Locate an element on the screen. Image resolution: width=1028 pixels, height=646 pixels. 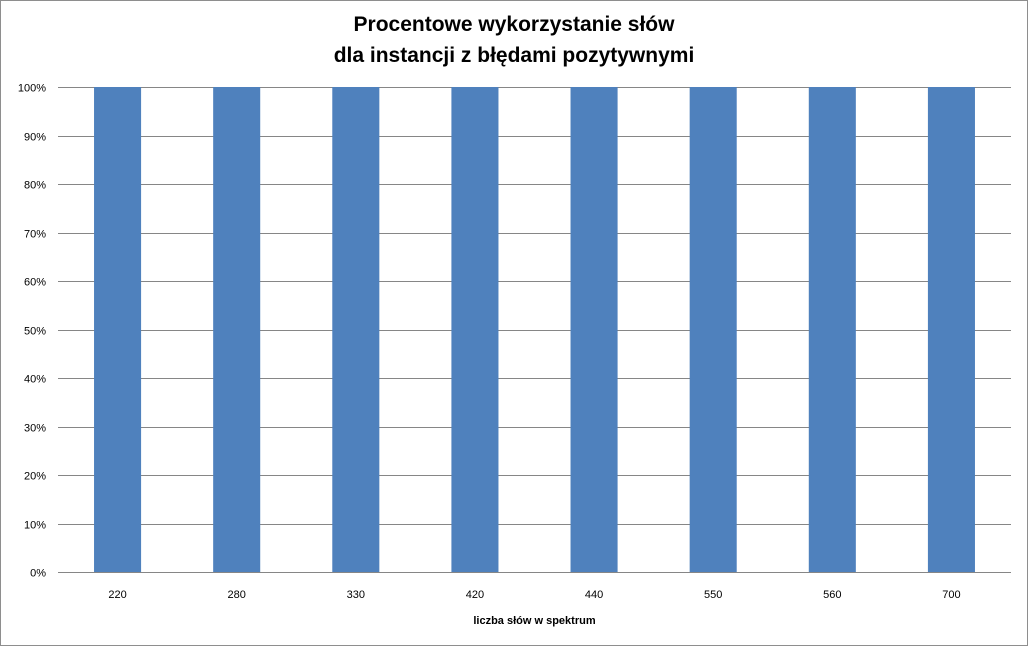
y-tick-label: 50% is located at coordinates (35, 332).